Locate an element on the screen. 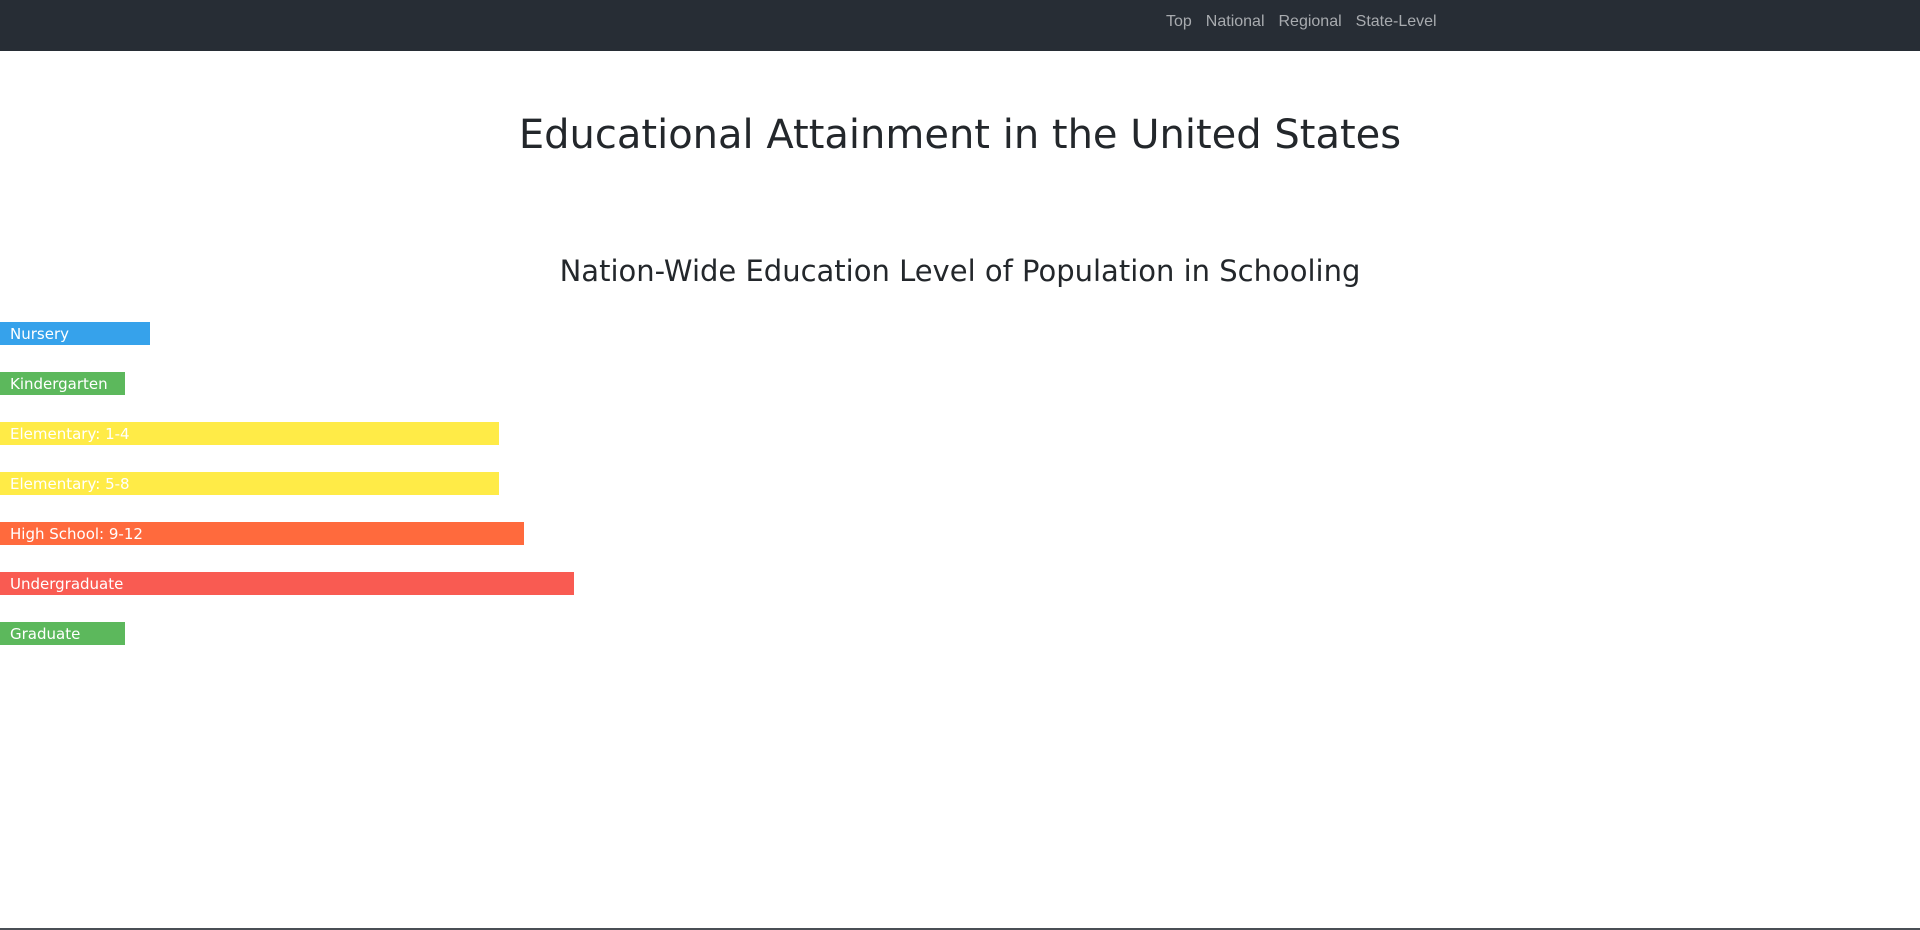 The width and height of the screenshot is (1920, 930). bar-label-kindergarten: Kindergarten is located at coordinates (59, 384).